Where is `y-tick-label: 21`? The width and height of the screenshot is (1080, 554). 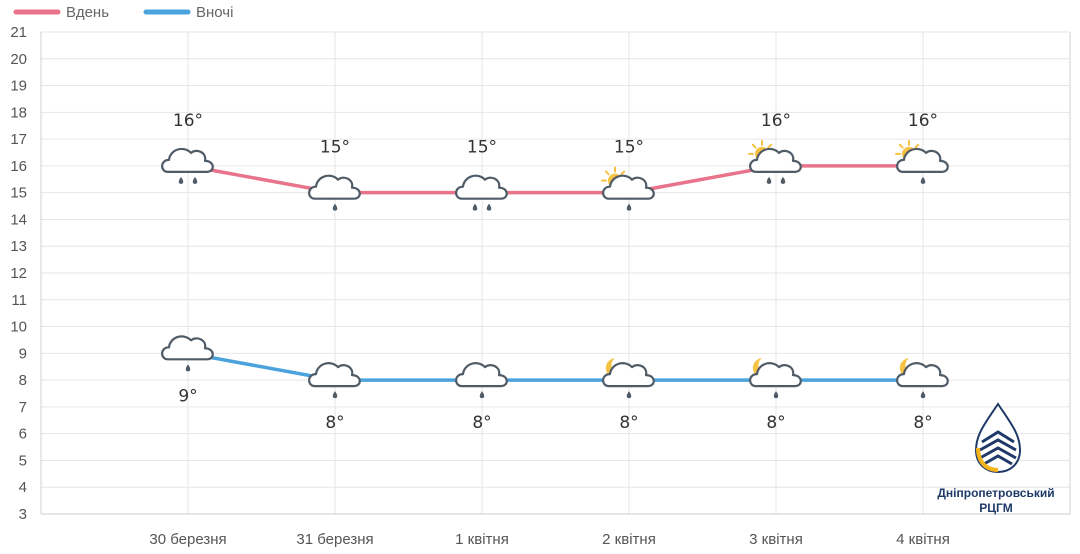
y-tick-label: 21 is located at coordinates (18, 32).